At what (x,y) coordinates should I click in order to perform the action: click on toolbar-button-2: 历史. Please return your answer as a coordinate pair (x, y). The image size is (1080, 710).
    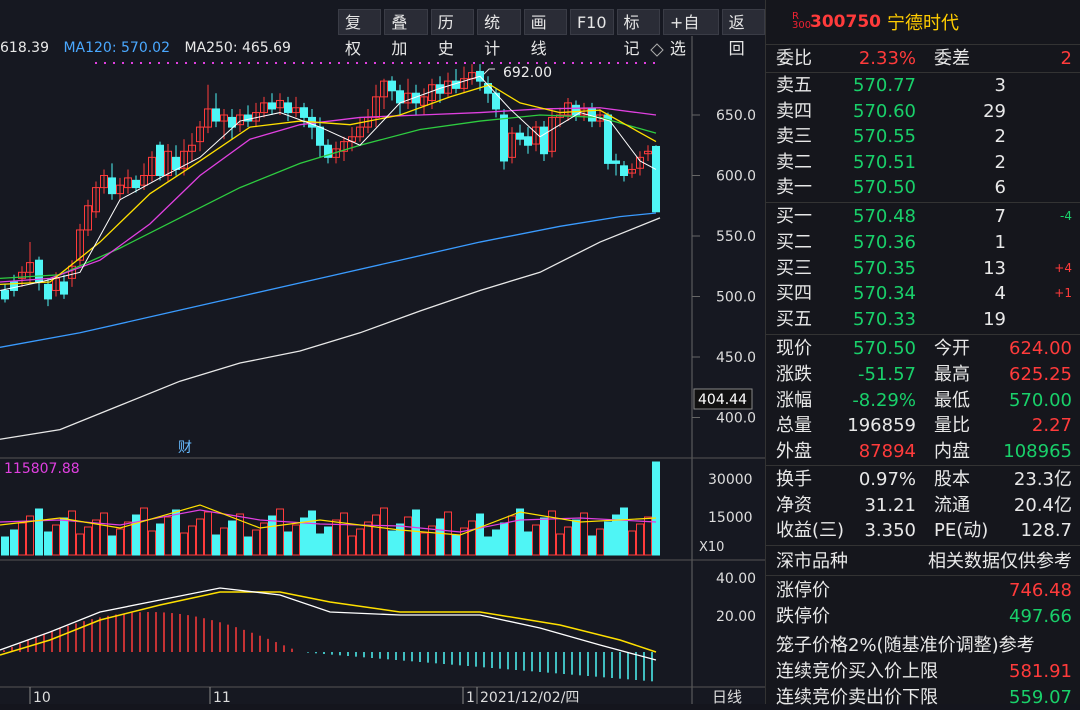
    Looking at the image, I should click on (452, 33).